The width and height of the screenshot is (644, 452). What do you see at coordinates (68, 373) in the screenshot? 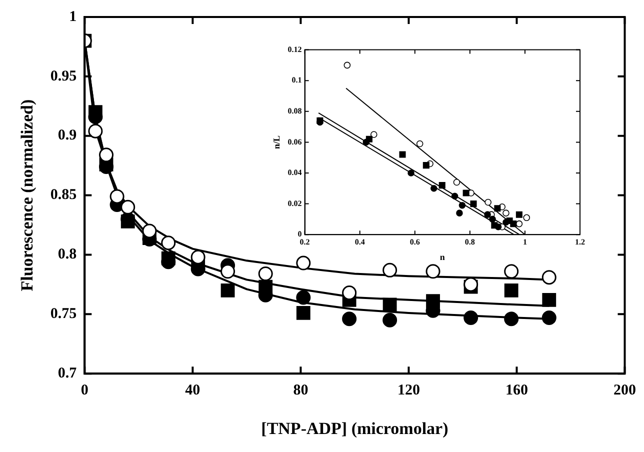
I see `y-tick-label: 0.7` at bounding box center [68, 373].